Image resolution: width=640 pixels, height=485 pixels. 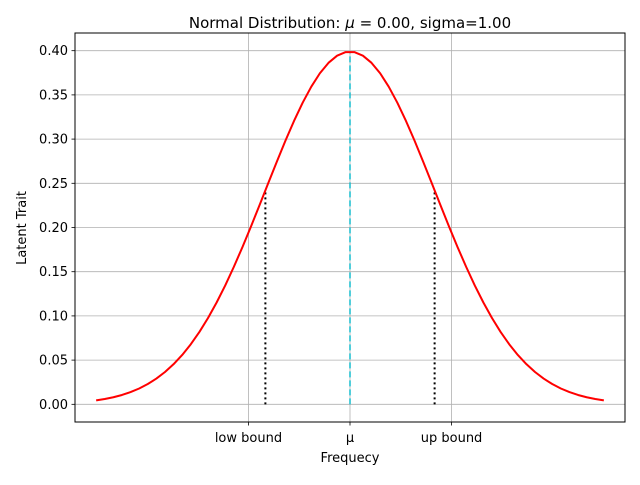 I want to click on y-tick-label: 0.30, so click(x=53, y=140).